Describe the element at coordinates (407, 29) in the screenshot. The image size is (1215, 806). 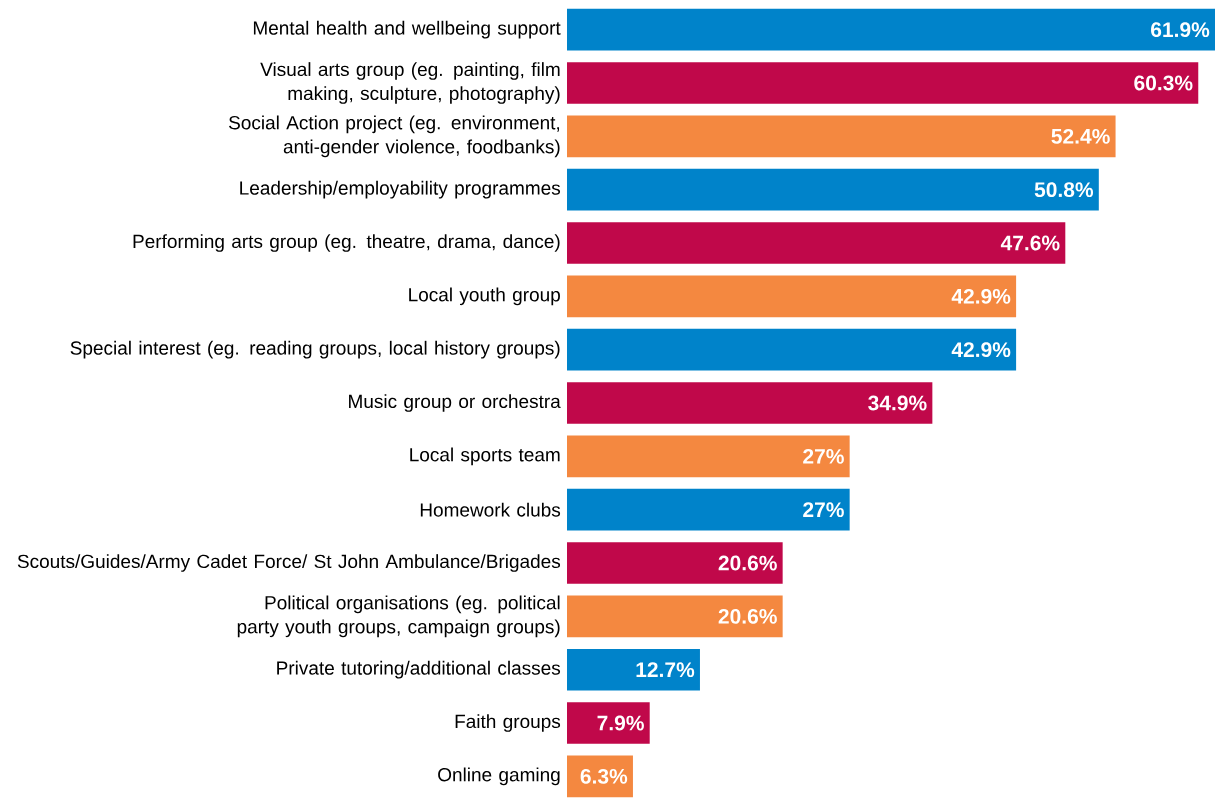
I see `y-tick-label: Mental health and wellbeing support` at that location.